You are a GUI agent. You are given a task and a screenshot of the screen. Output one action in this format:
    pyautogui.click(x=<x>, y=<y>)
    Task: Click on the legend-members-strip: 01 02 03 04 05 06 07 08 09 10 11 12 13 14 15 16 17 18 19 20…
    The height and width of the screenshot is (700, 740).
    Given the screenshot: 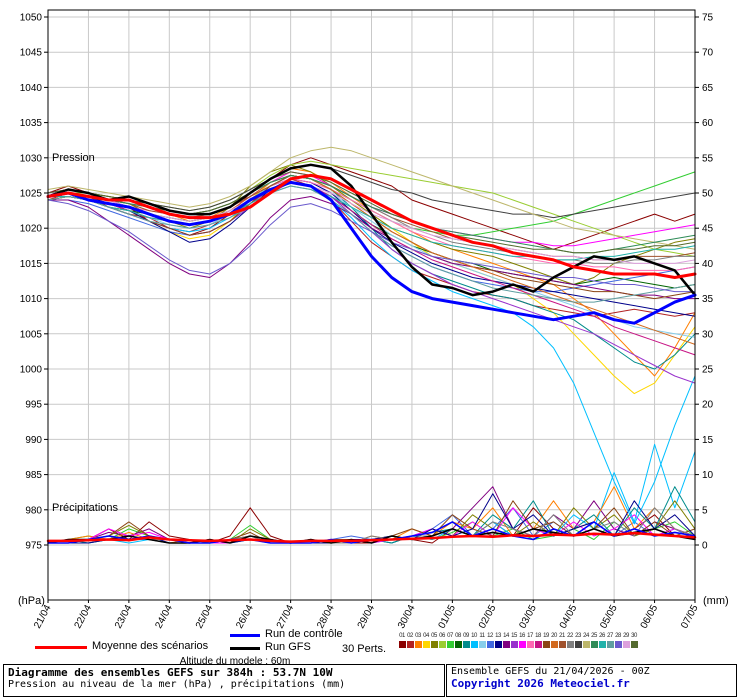 What is the action you would take?
    pyautogui.click(x=518, y=640)
    